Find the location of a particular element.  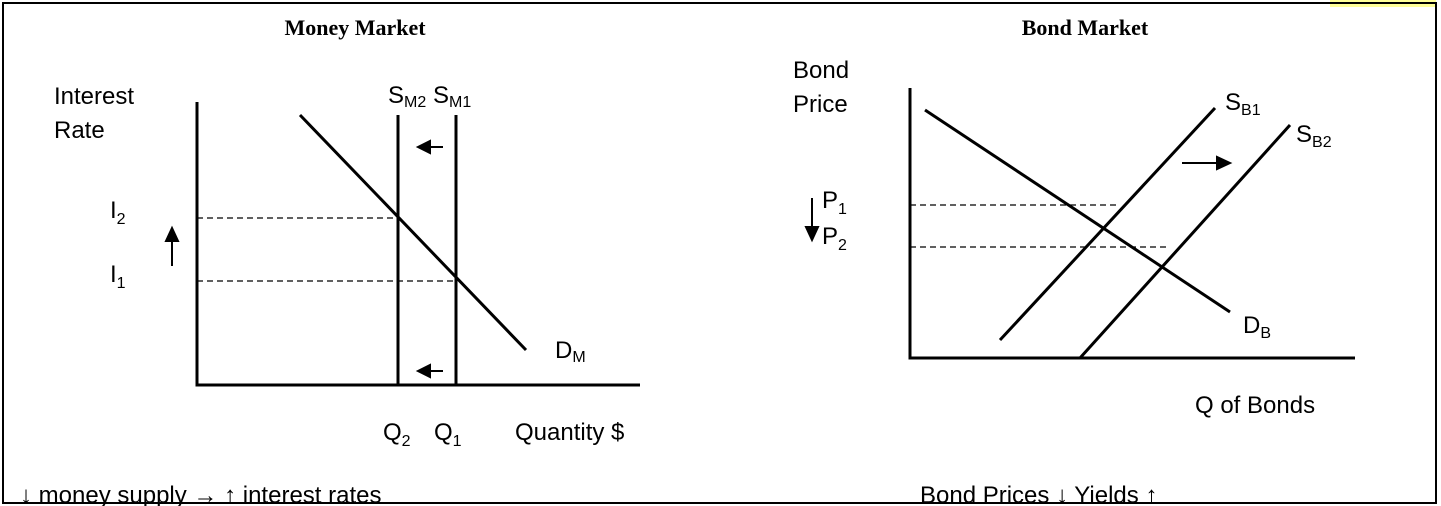

panel-title: Money Market is located at coordinates (355, 27).